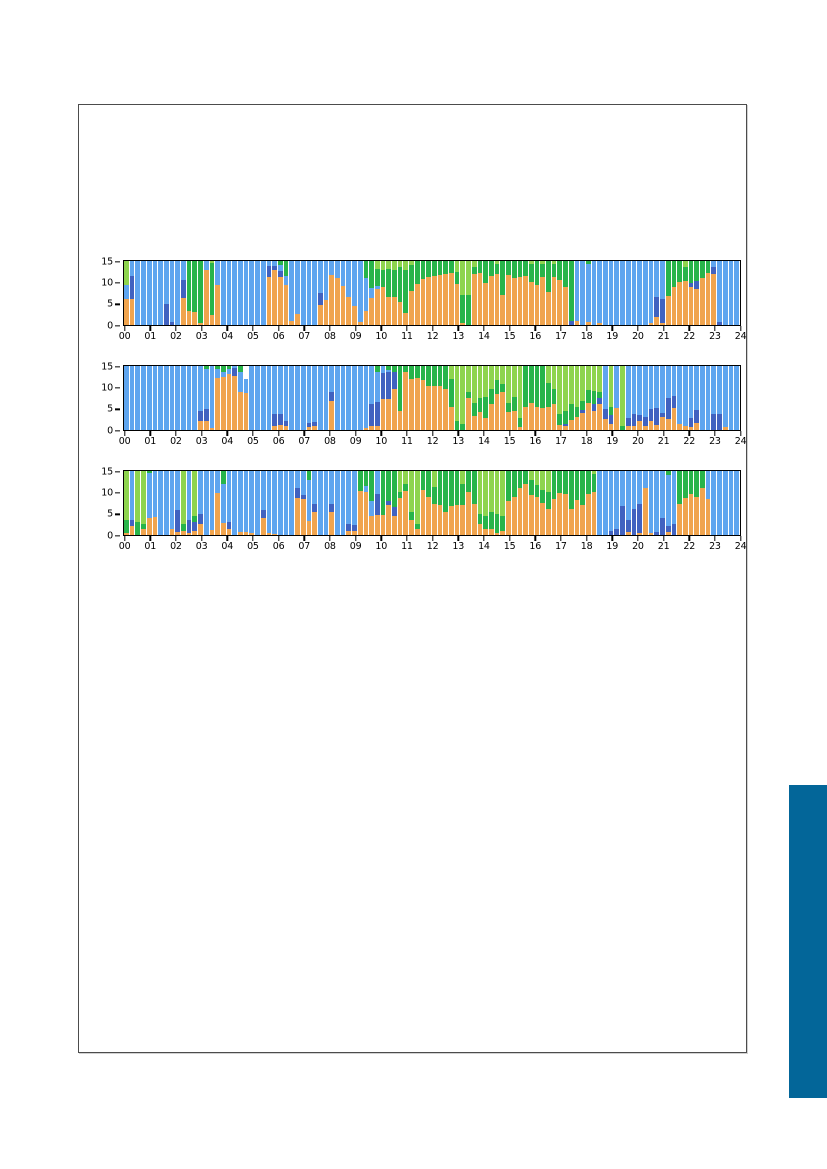 The image size is (827, 1169). I want to click on x-tick-label: 02, so click(176, 441).